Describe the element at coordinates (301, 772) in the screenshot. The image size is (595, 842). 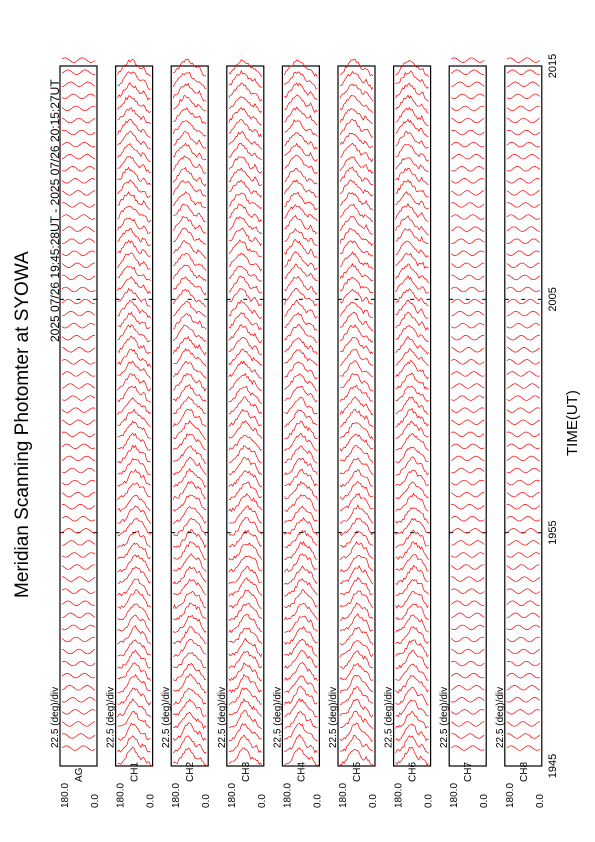
I see `channel-label-ch4: CH4` at that location.